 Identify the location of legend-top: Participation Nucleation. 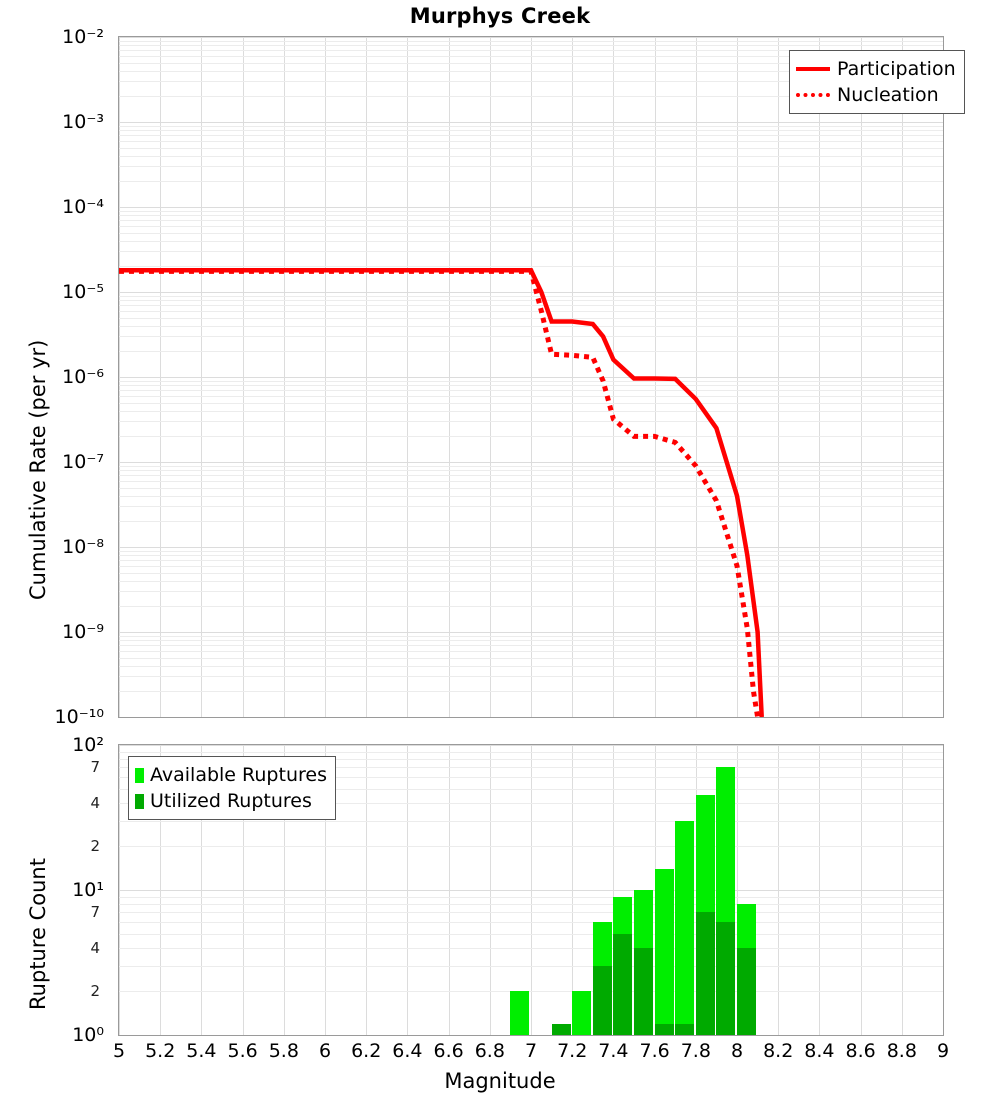
(877, 82).